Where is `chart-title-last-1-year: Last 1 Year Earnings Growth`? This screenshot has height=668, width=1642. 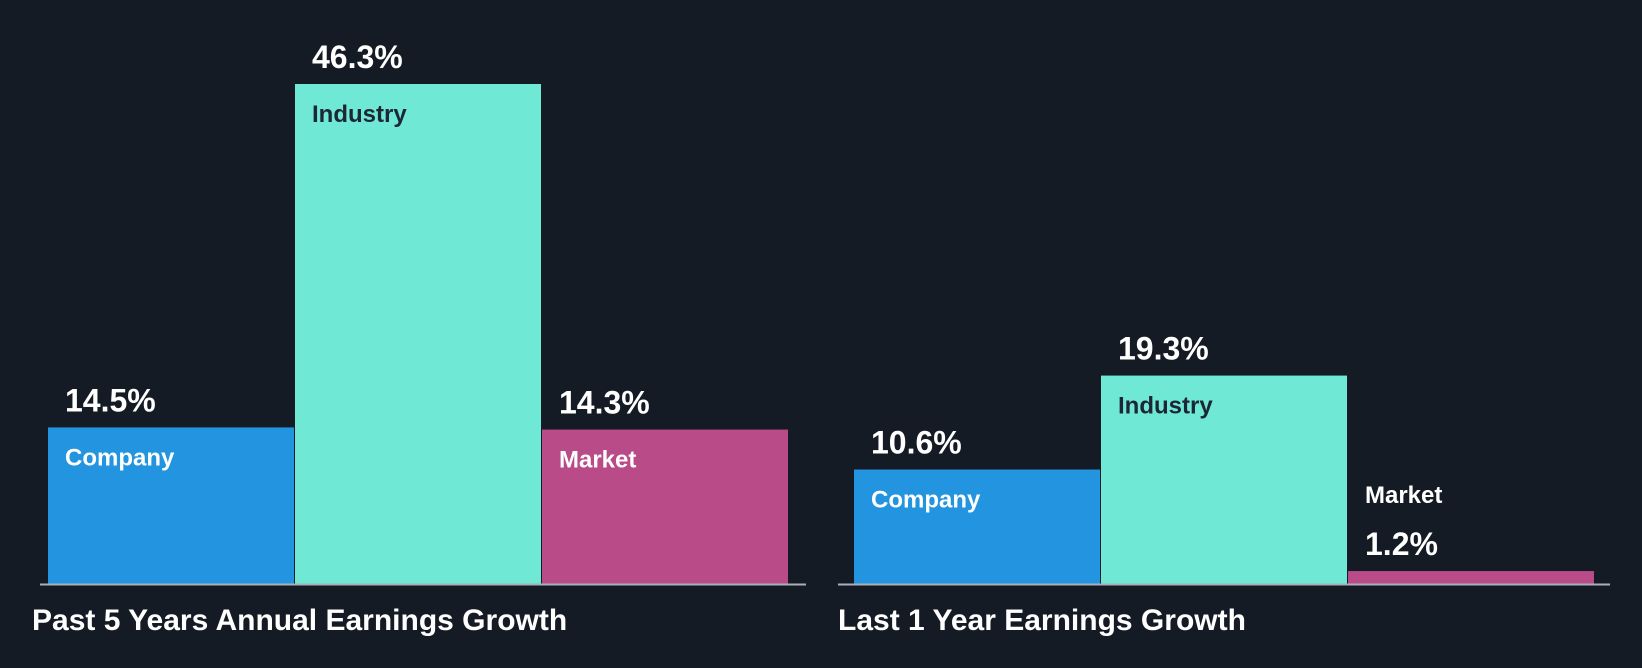 chart-title-last-1-year: Last 1 Year Earnings Growth is located at coordinates (1042, 620).